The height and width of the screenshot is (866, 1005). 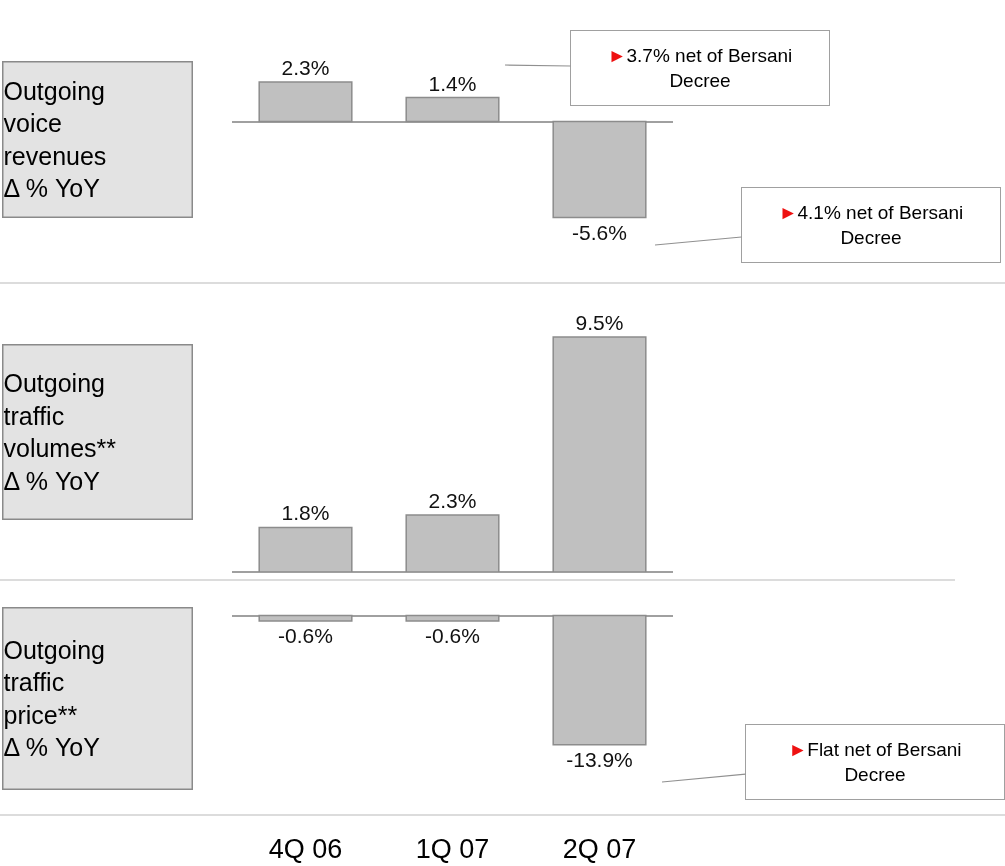 What do you see at coordinates (875, 762) in the screenshot?
I see `text: ►Flat net of Bersani Decree` at bounding box center [875, 762].